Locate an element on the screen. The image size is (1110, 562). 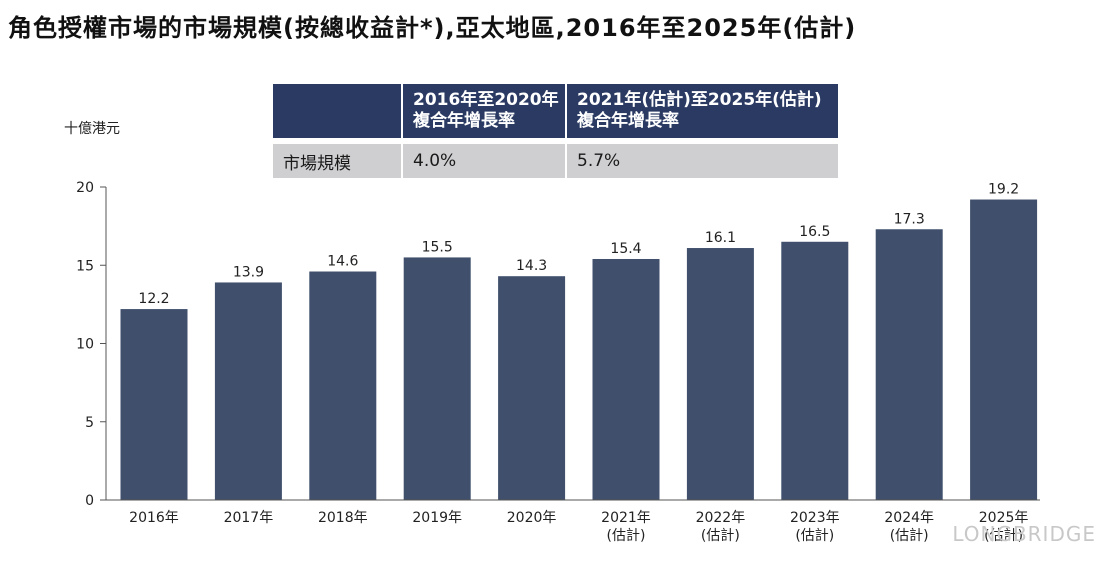
y-tick-label: 10 is located at coordinates (85, 345).